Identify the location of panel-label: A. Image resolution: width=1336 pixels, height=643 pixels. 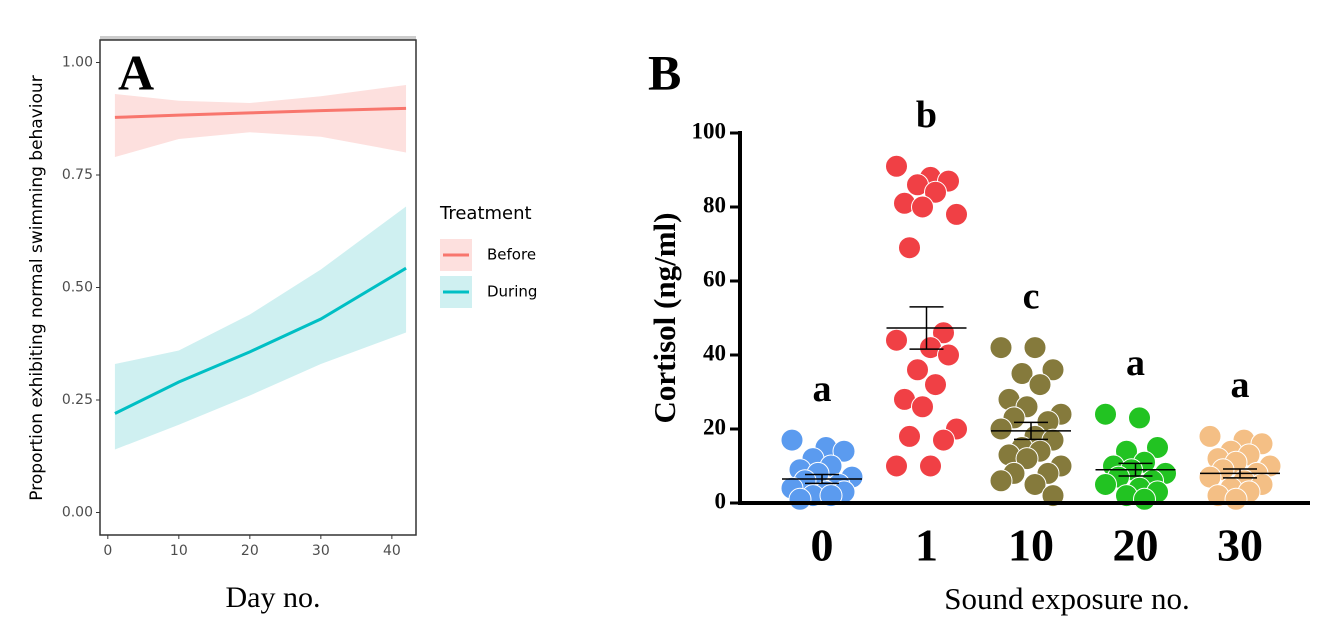
(136, 72).